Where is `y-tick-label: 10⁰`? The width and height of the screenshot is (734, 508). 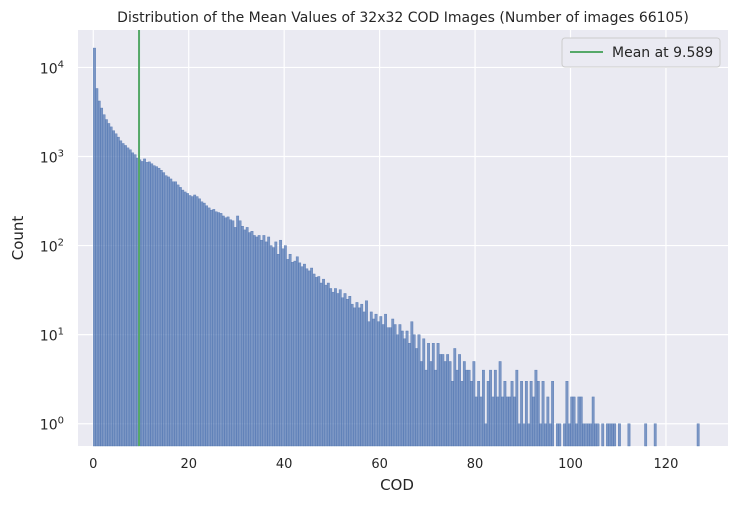 y-tick-label: 10⁰ is located at coordinates (52, 425).